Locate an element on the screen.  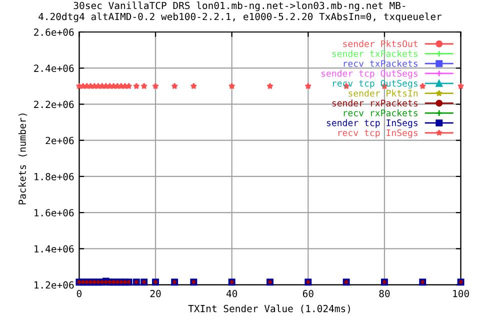
legend-label: recv rxPackets is located at coordinates (381, 112).